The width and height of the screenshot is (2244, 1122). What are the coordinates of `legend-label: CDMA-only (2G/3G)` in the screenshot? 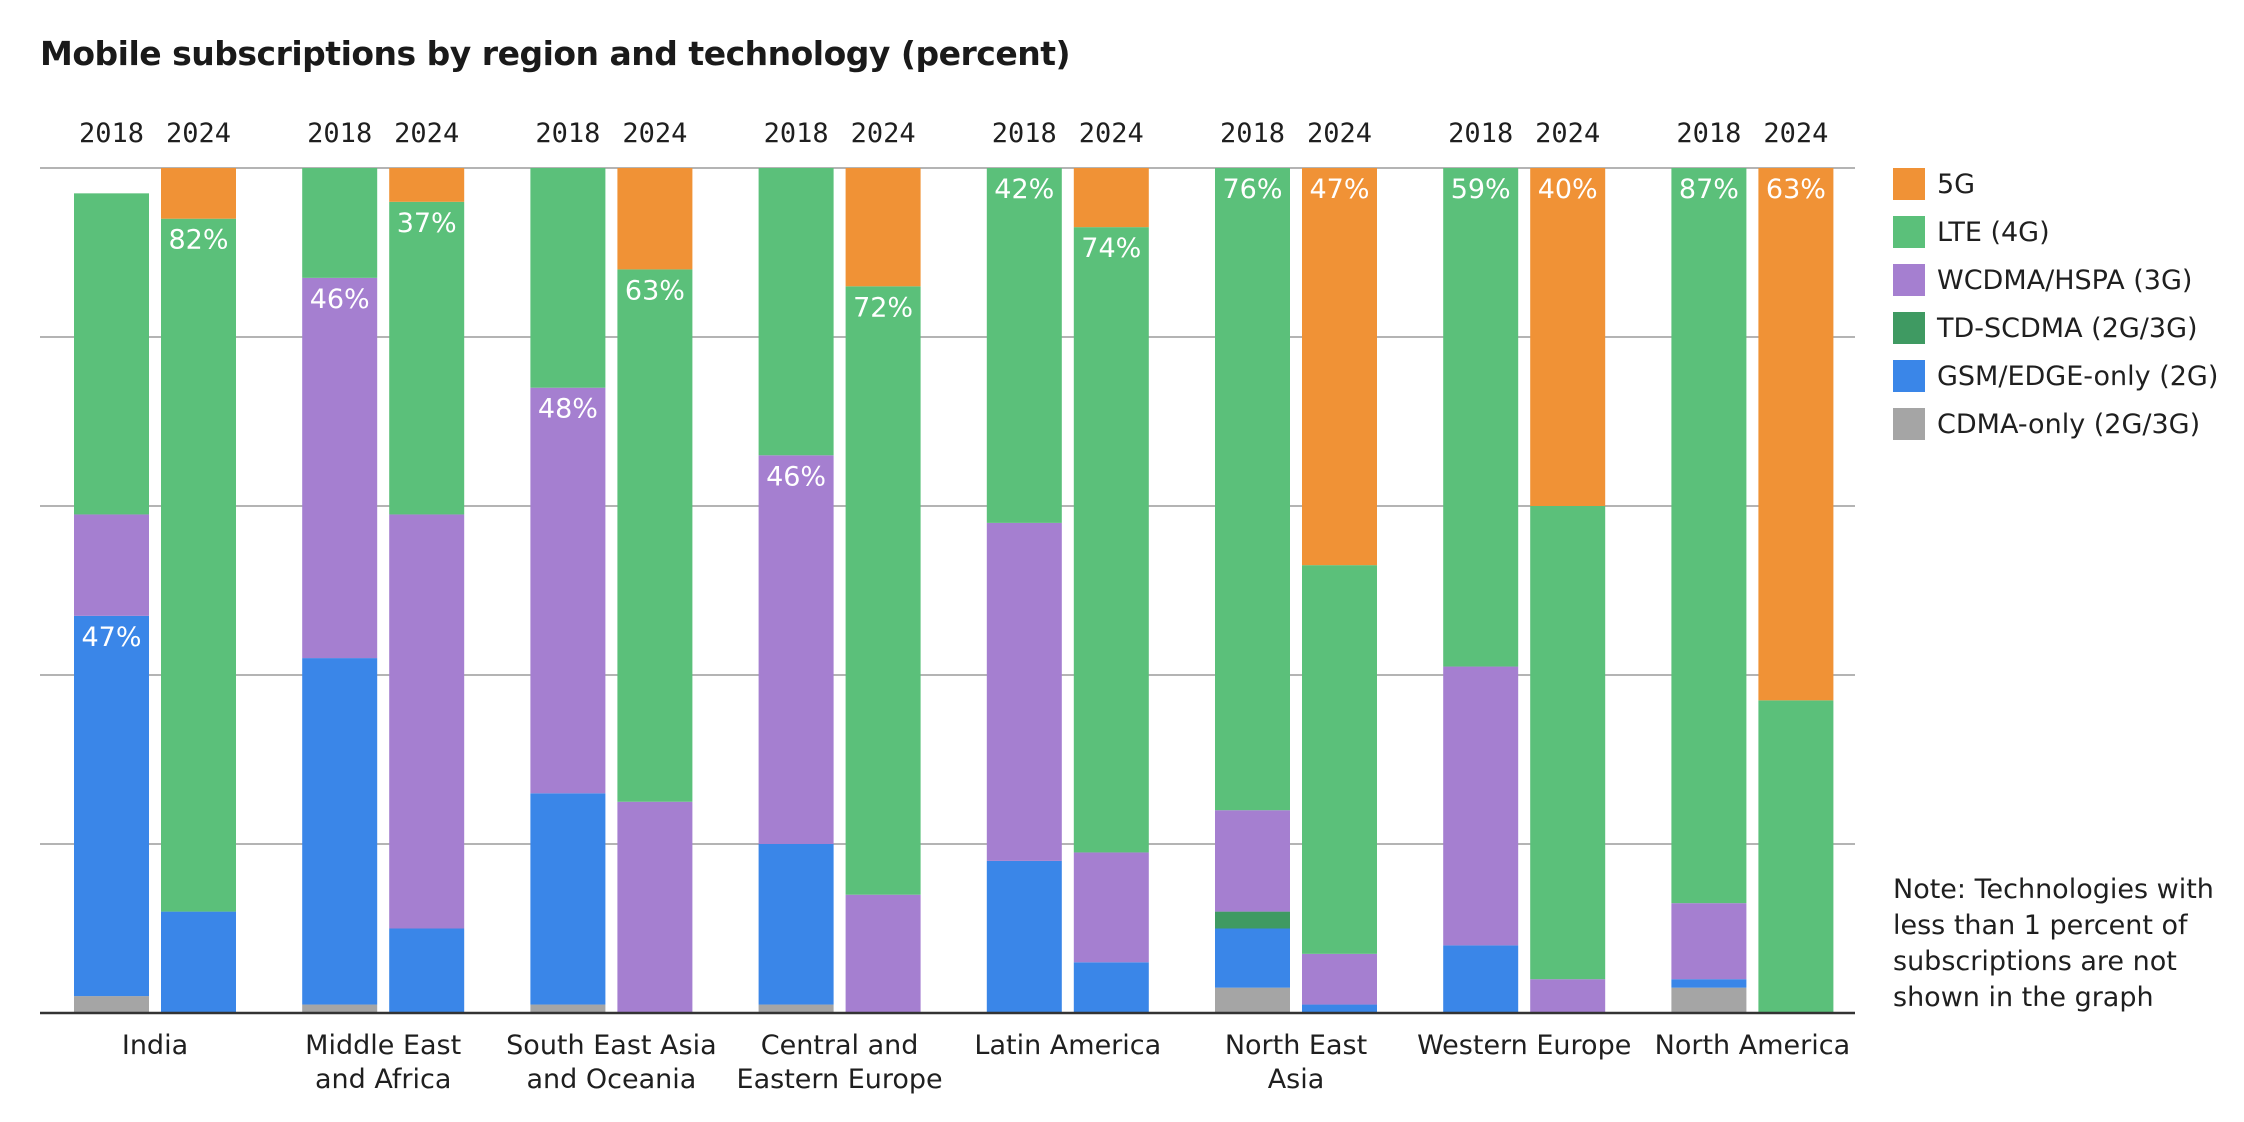 It's located at (2069, 424).